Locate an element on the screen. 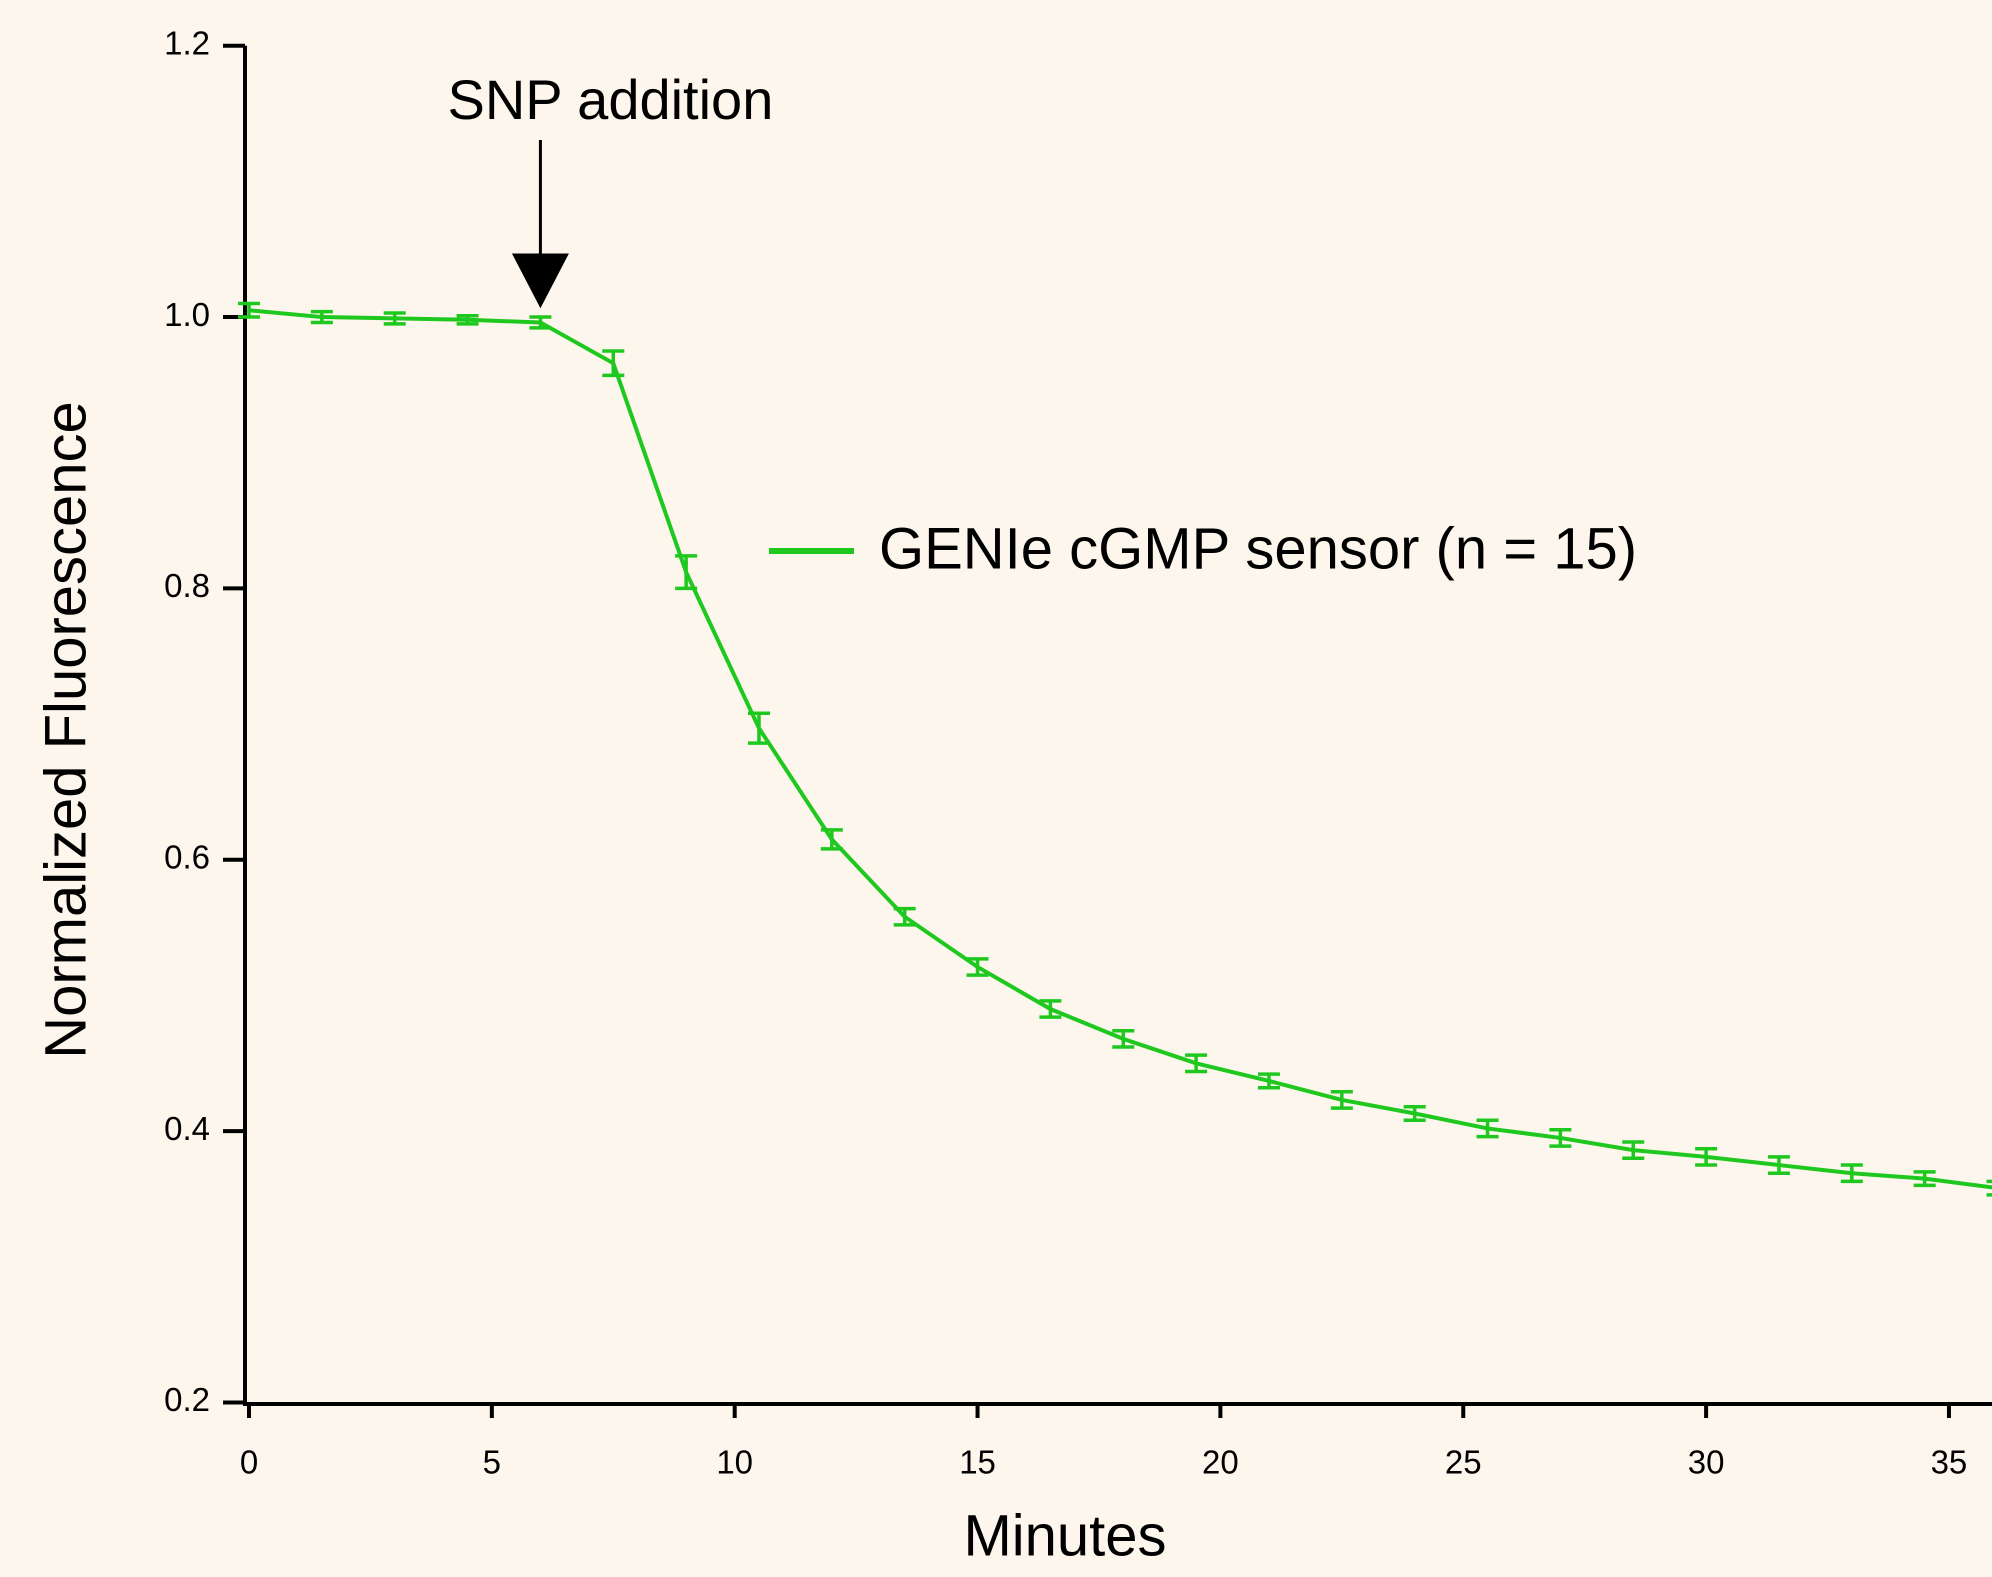 This screenshot has width=1992, height=1577. y-tick-label: 1.0 is located at coordinates (187, 314).